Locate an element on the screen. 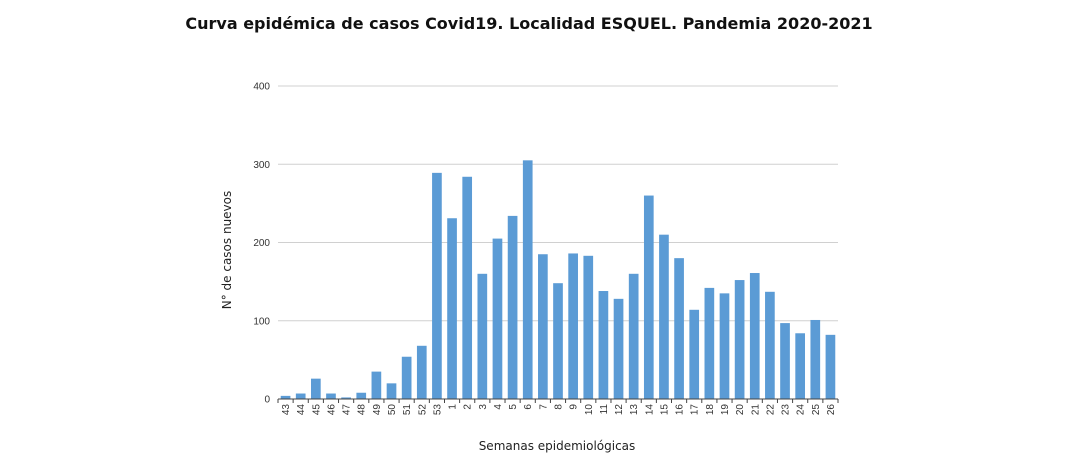 The height and width of the screenshot is (470, 1080). x-tick-label: 25 is located at coordinates (816, 410).